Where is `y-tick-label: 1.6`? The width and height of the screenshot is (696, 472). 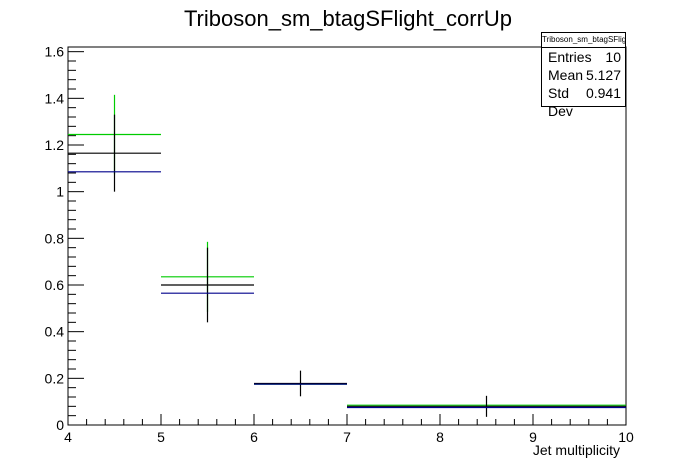 y-tick-label: 1.6 is located at coordinates (55, 52).